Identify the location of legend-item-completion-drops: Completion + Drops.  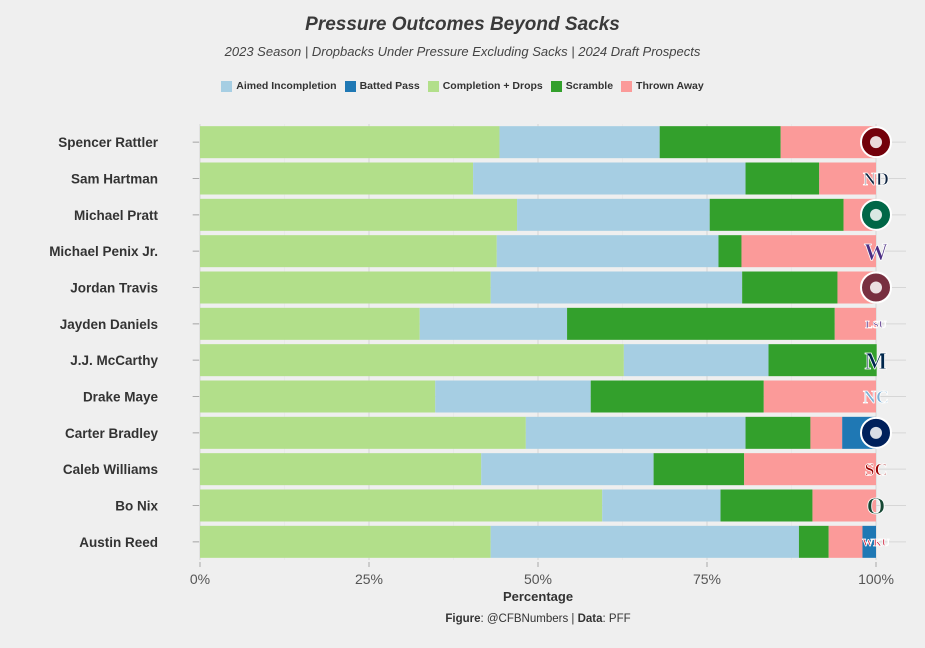
(485, 86).